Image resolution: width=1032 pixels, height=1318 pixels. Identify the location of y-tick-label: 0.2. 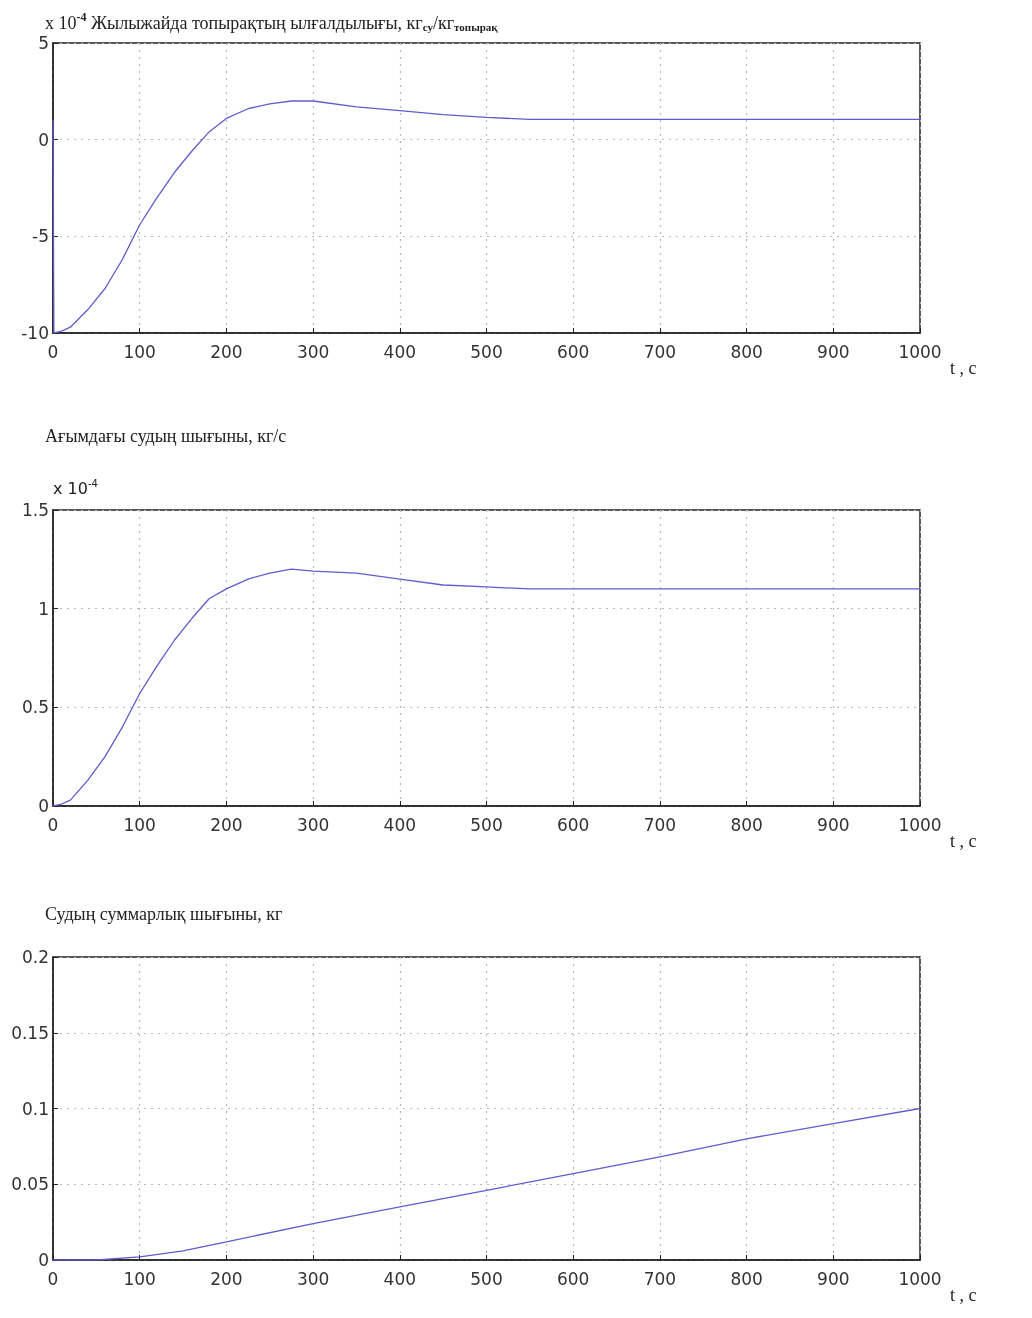
(35, 957).